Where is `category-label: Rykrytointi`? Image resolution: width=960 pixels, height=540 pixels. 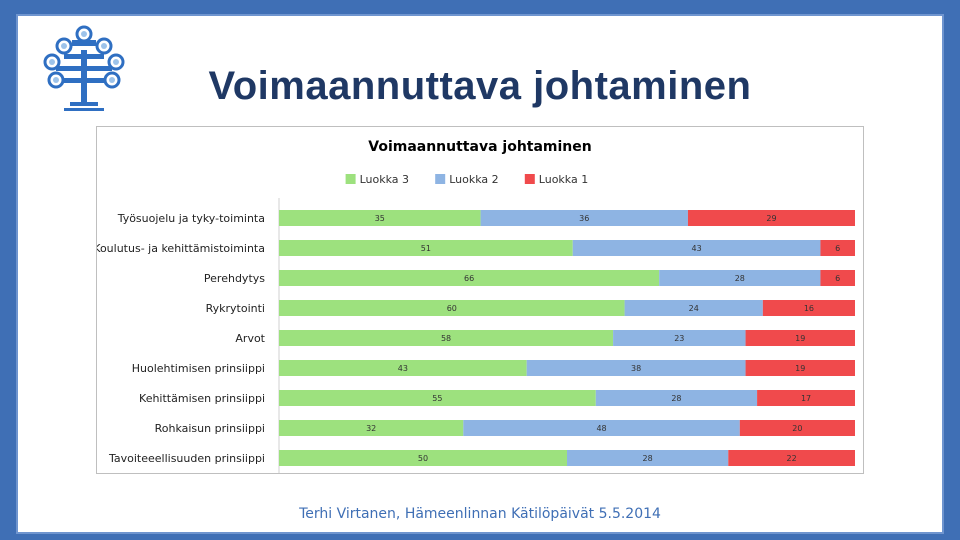 category-label: Rykrytointi is located at coordinates (235, 308).